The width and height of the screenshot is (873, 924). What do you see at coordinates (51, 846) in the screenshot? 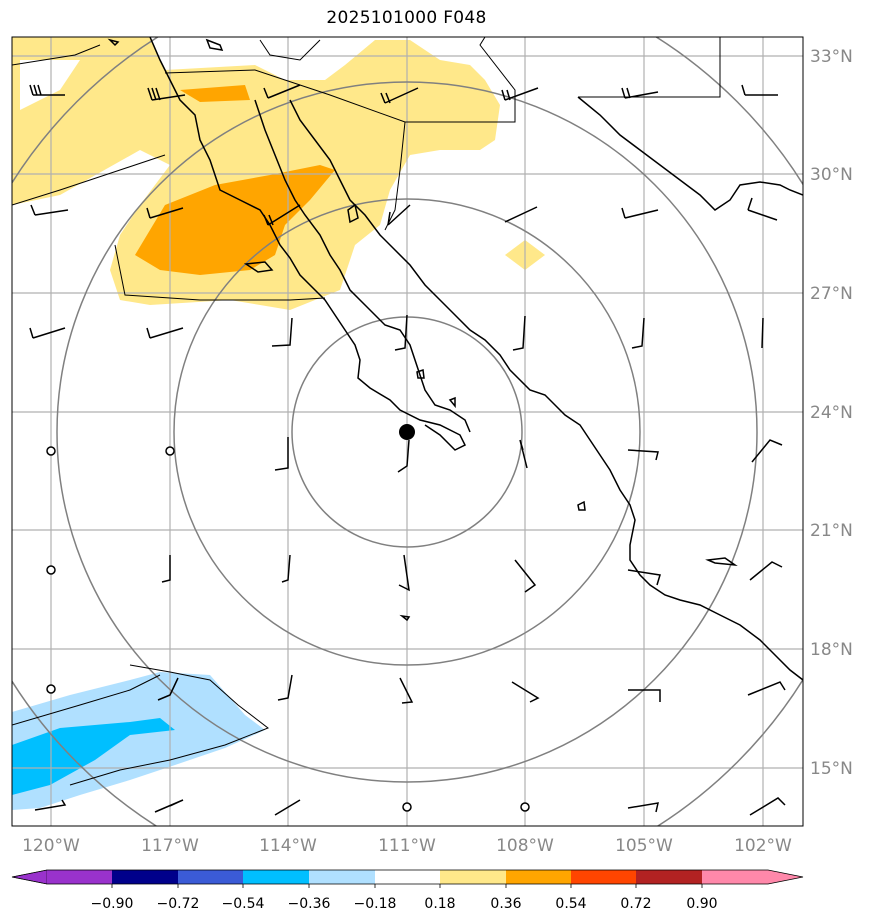
I see `lon-label: 120°W` at bounding box center [51, 846].